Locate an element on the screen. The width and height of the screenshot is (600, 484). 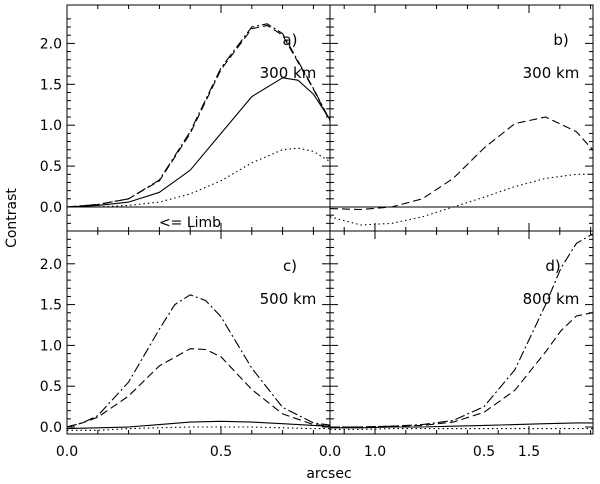
series-dash-dot-line is located at coordinates (198, 361).